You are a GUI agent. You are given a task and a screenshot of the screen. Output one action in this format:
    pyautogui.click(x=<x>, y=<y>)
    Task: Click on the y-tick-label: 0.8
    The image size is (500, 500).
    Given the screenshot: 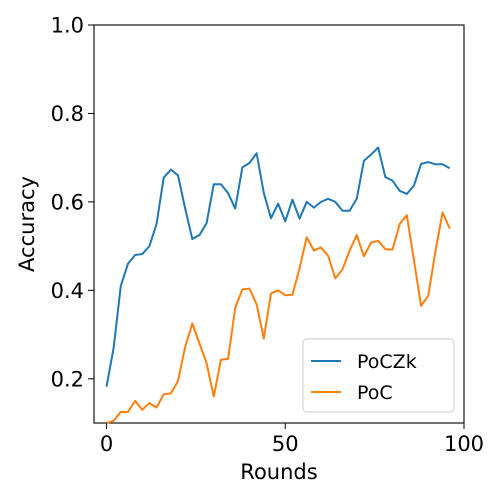 What is the action you would take?
    pyautogui.click(x=67, y=114)
    